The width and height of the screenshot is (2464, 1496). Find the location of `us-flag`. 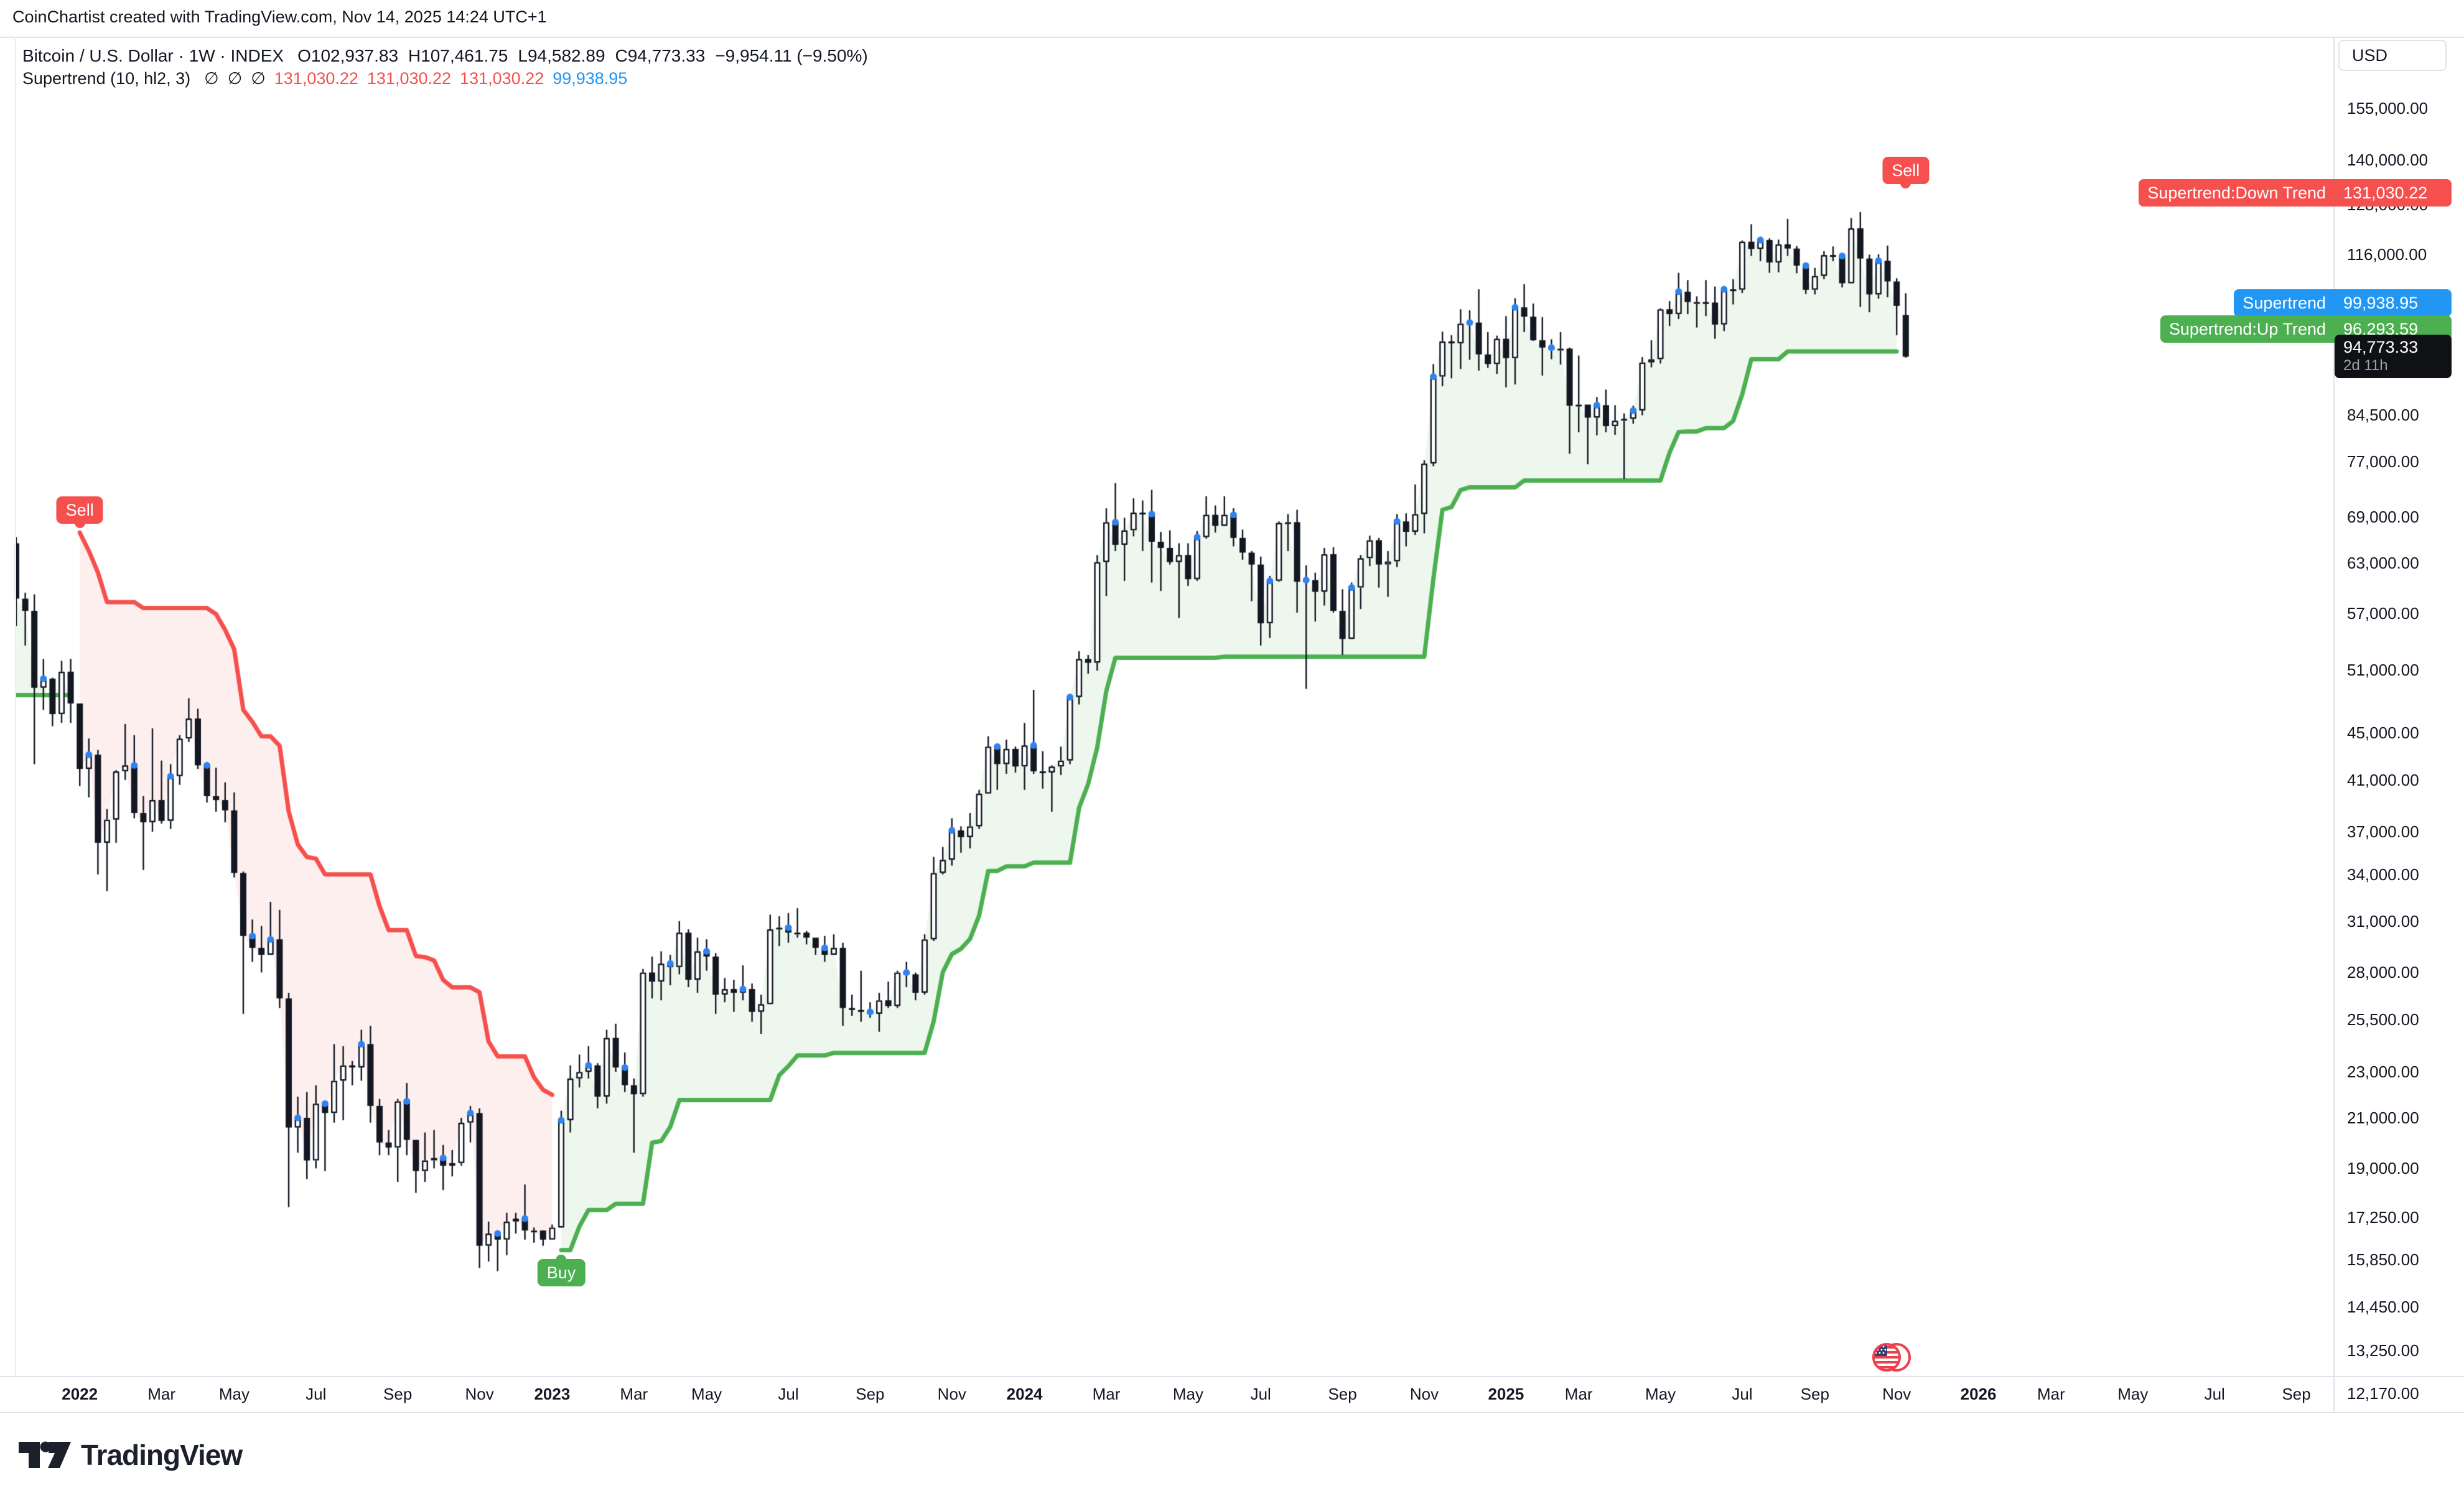

us-flag is located at coordinates (1886, 1357).